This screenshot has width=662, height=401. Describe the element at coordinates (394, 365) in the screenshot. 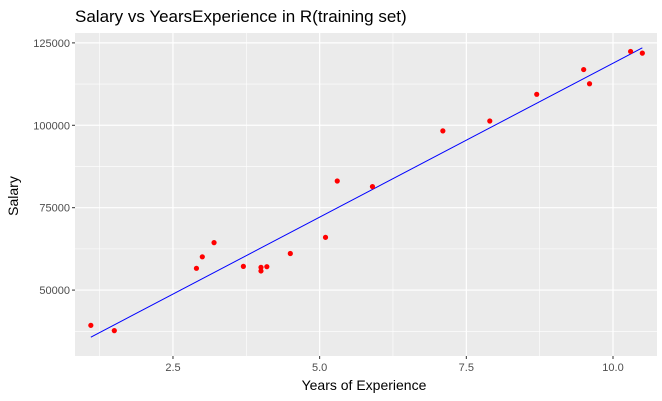

I see `x-axis-ticks: 2.5 5.0 7.5 10.0` at that location.